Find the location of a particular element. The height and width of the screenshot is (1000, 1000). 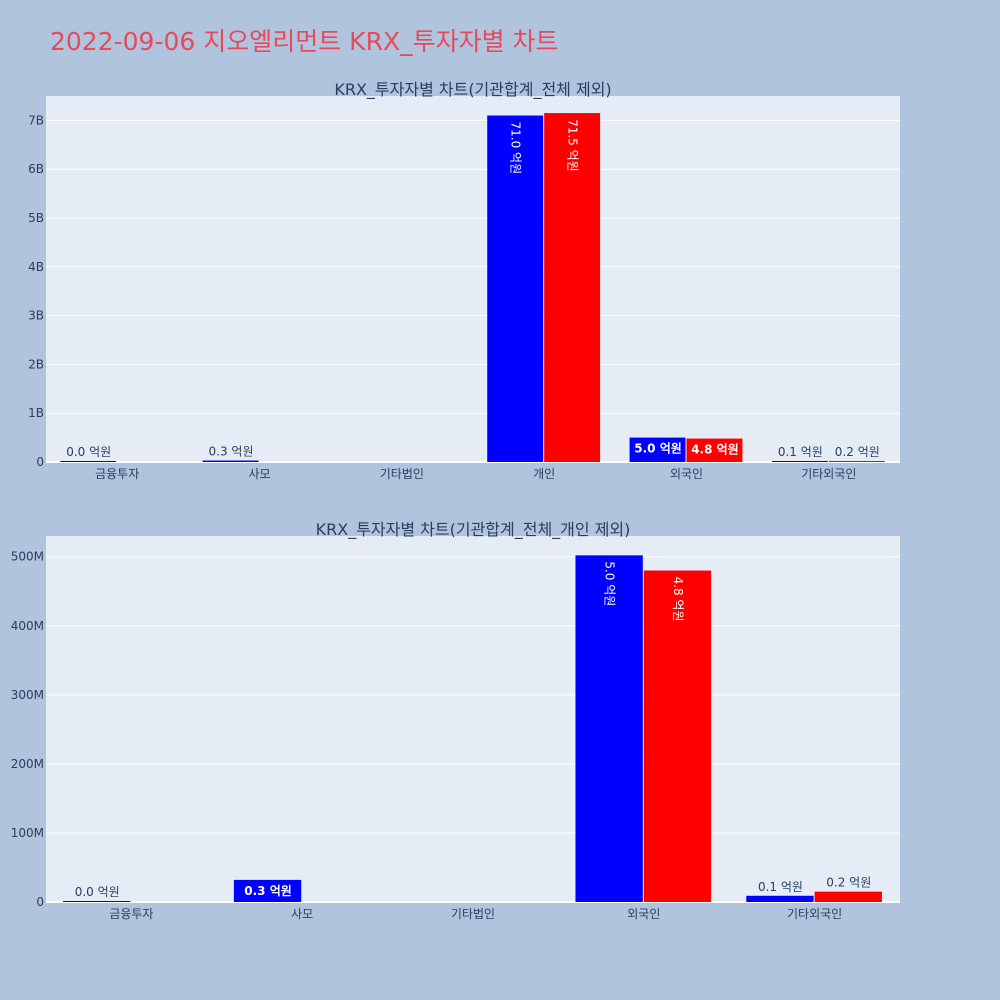

y-tick-label: 200M is located at coordinates (27, 764).